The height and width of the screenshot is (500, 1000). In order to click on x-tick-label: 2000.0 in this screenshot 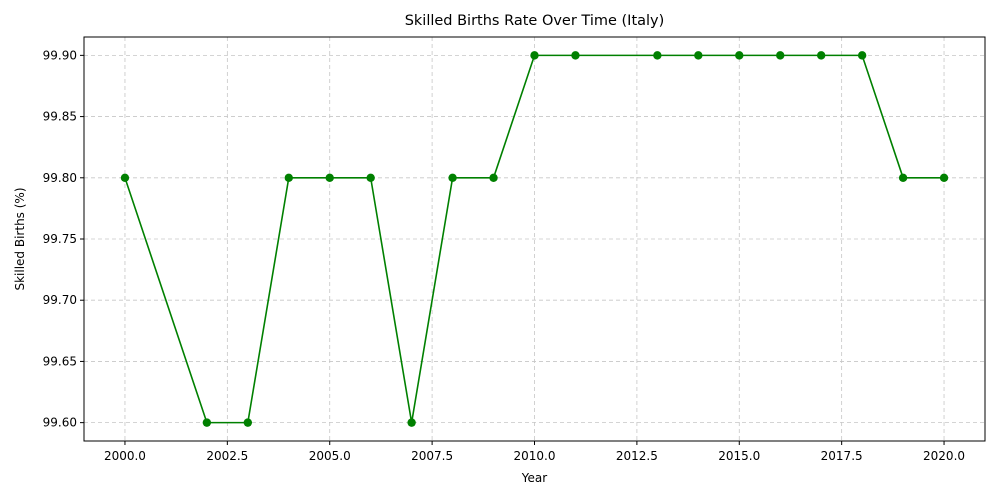, I will do `click(125, 456)`.